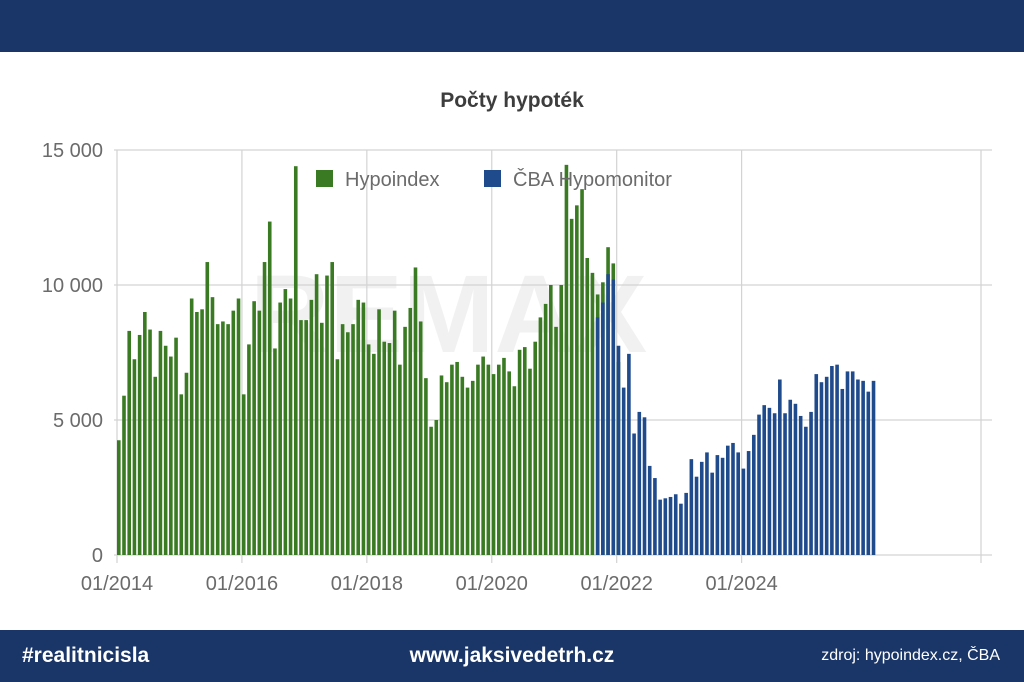  What do you see at coordinates (512, 100) in the screenshot?
I see `chart-title: Počty hypoték` at bounding box center [512, 100].